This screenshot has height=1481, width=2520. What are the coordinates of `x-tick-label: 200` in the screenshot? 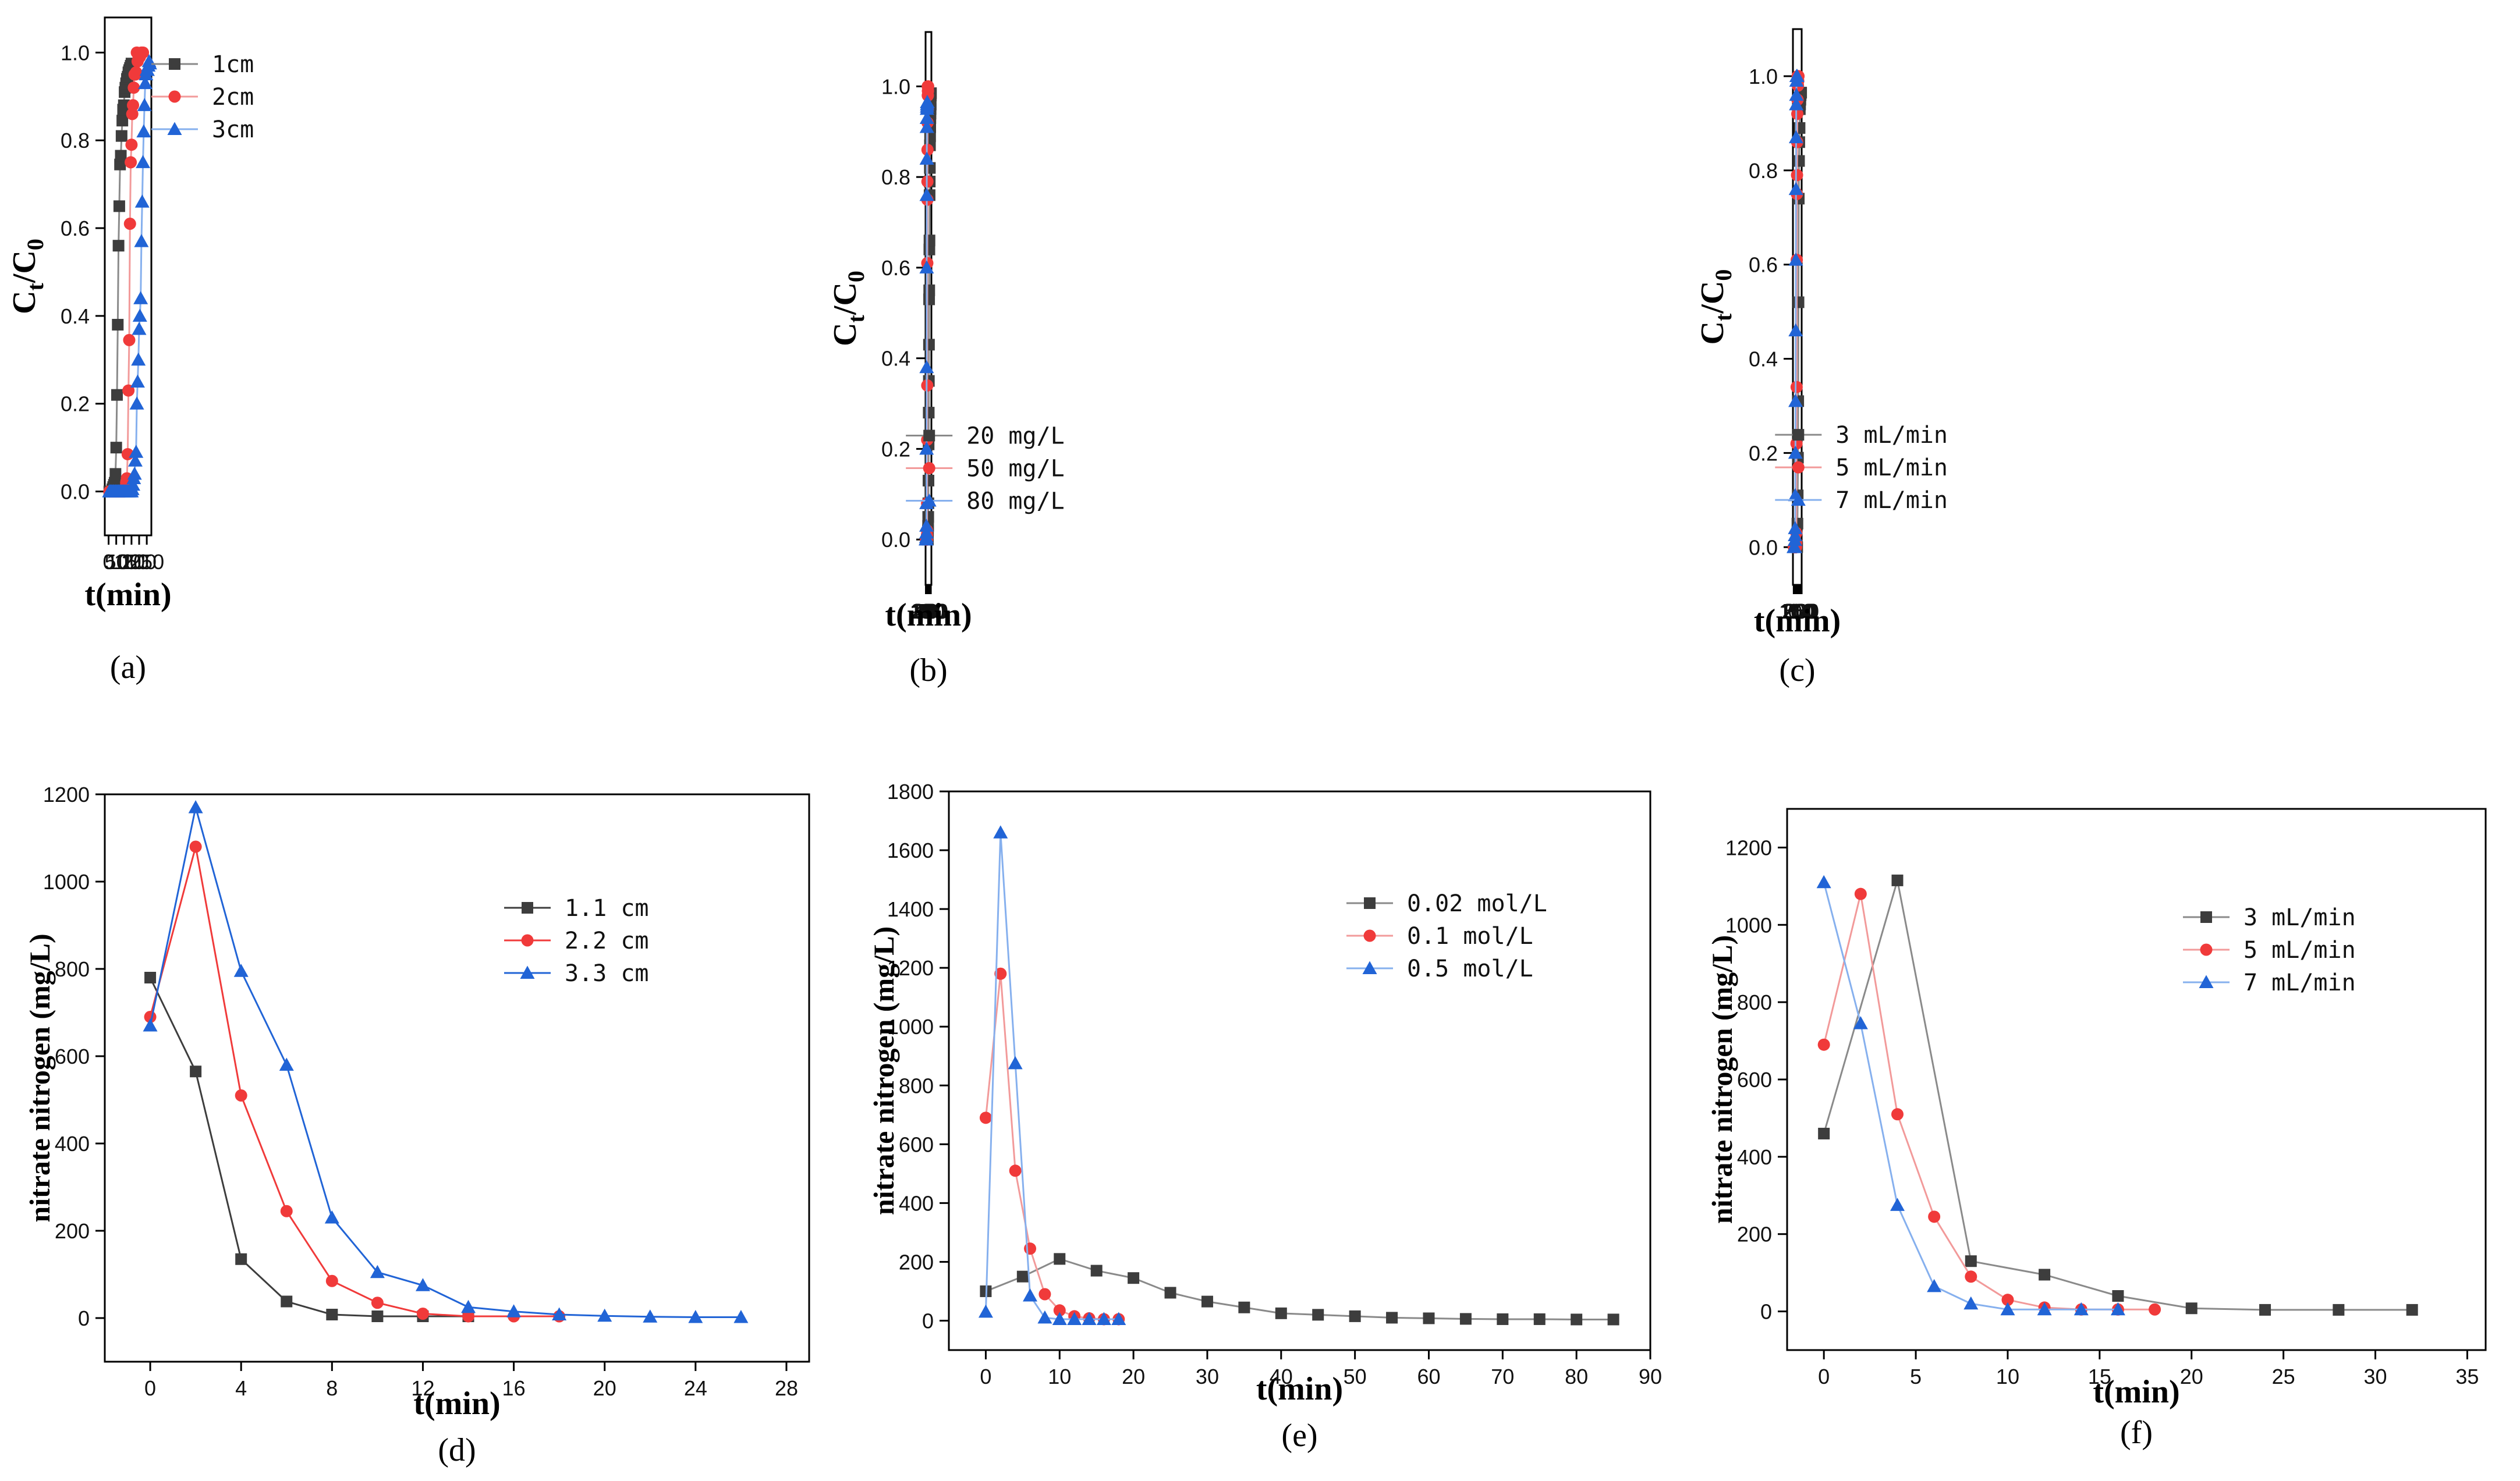 It's located at (929, 611).